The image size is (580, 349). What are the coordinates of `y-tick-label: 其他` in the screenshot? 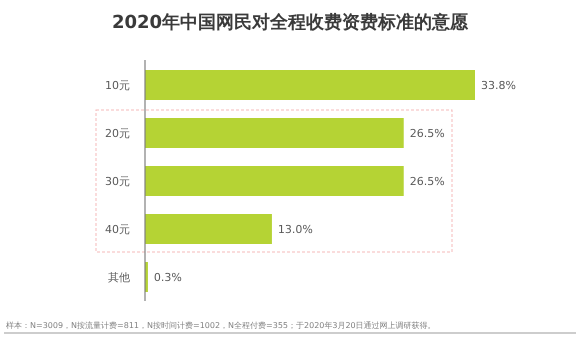 It's located at (119, 277).